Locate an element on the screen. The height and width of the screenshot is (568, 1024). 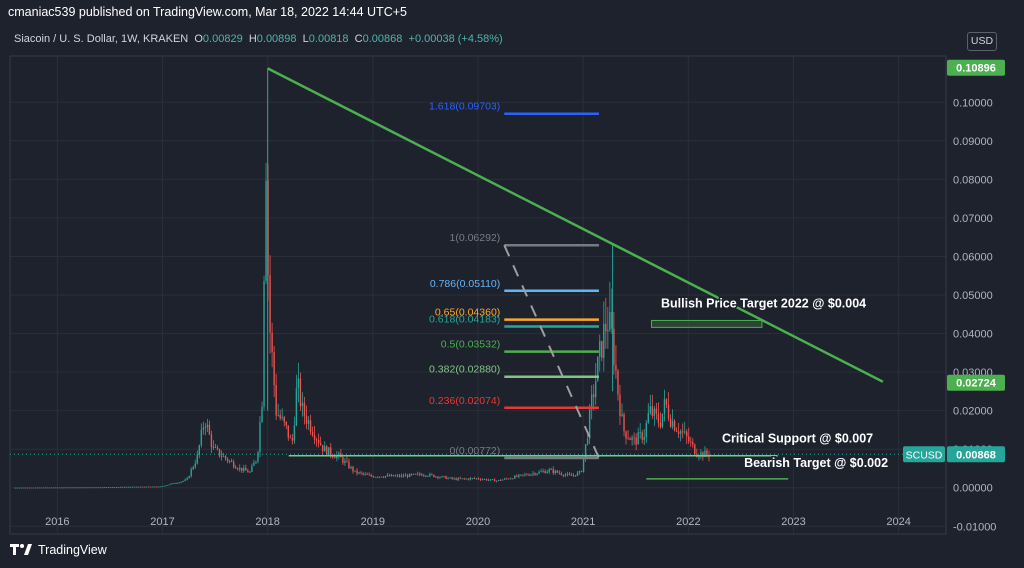
bullish-target-box is located at coordinates (707, 323).